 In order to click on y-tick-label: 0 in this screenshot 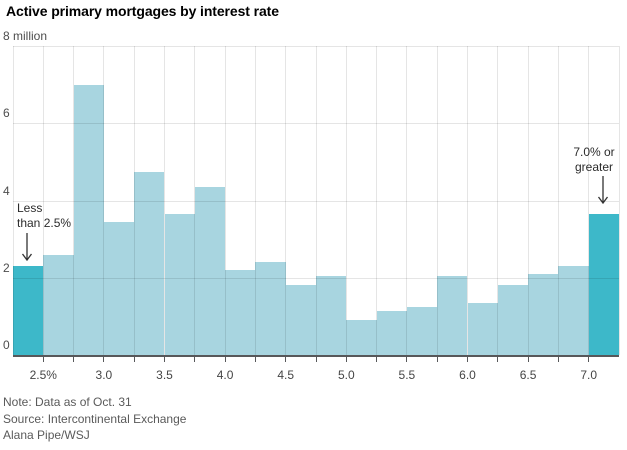, I will do `click(6, 345)`.